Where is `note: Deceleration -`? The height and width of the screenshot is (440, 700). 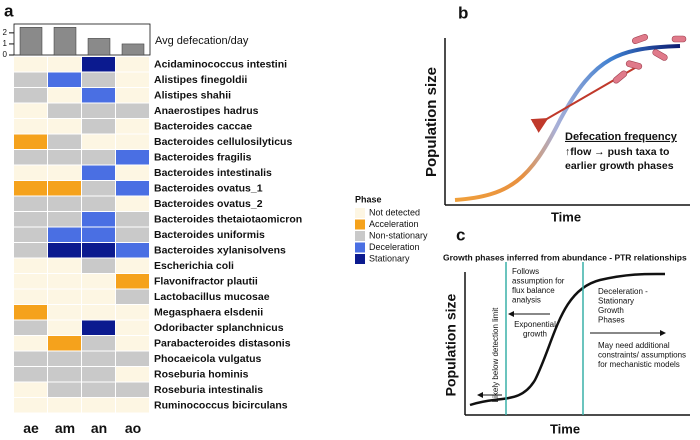 note: Deceleration - is located at coordinates (623, 291).